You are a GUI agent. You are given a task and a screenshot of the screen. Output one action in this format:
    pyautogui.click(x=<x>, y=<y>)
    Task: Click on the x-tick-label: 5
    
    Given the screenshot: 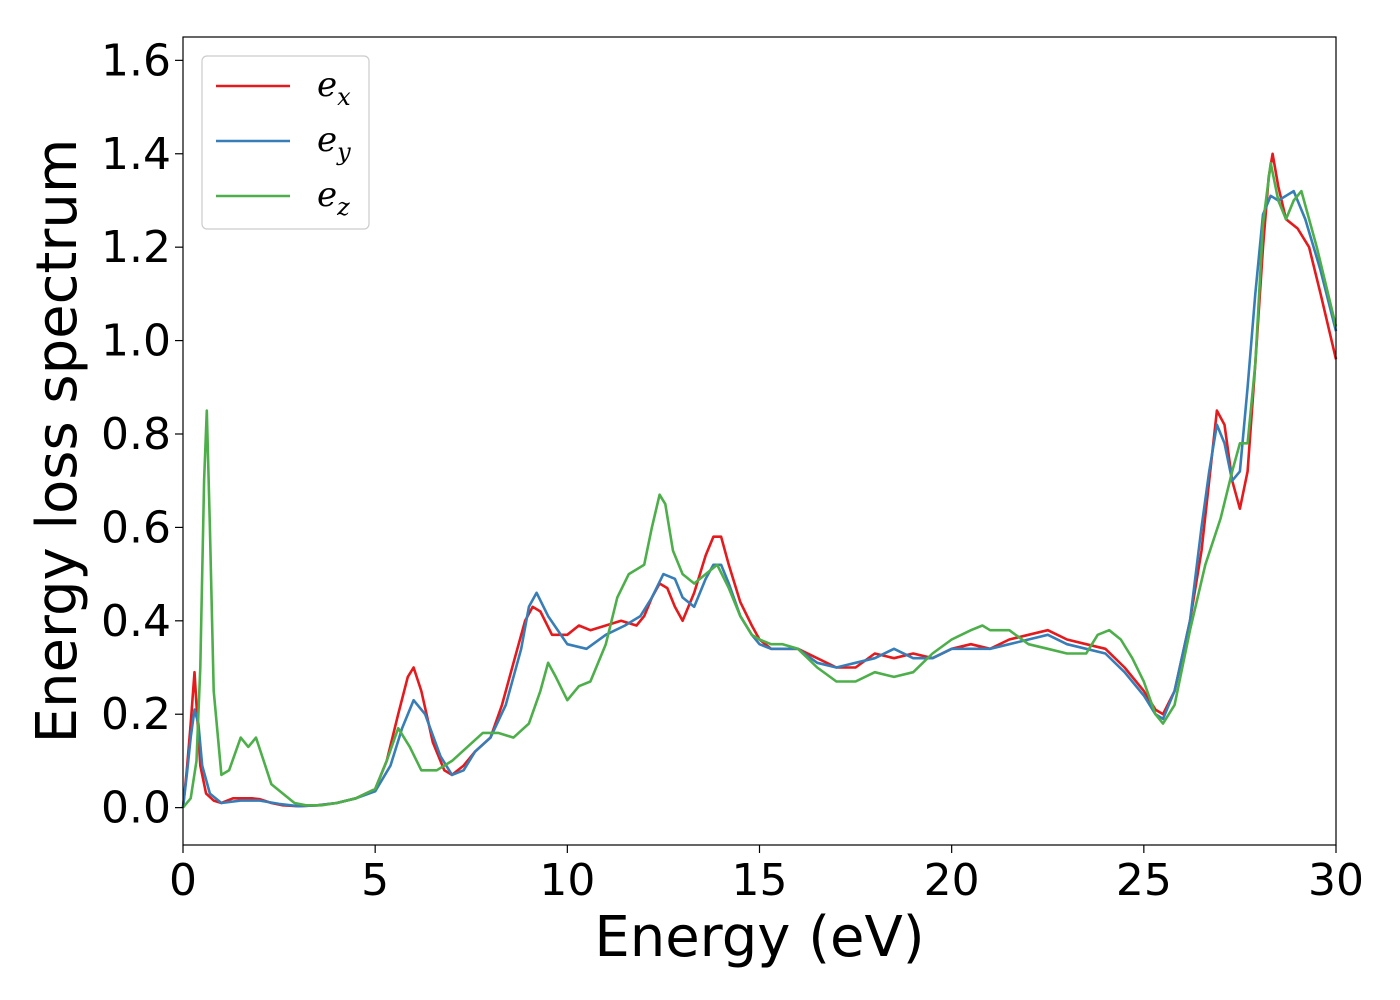 What is the action you would take?
    pyautogui.click(x=375, y=880)
    